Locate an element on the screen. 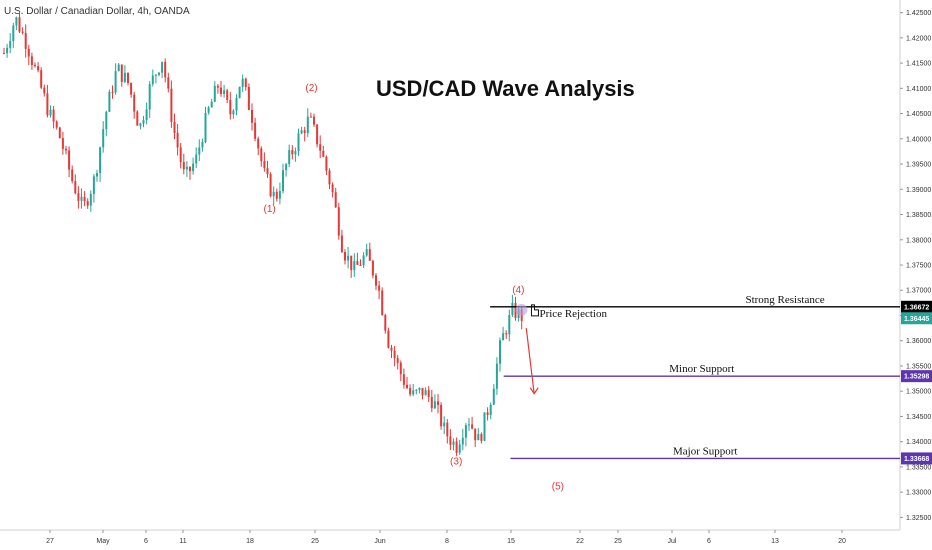 The image size is (932, 550). level-price-tag-text: 1.33668 is located at coordinates (916, 459).